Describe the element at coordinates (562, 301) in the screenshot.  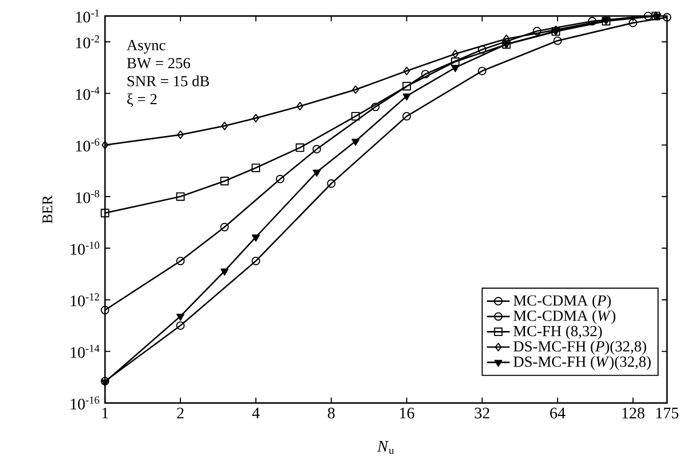
I see `legend-label: MC-CDMA (P)` at that location.